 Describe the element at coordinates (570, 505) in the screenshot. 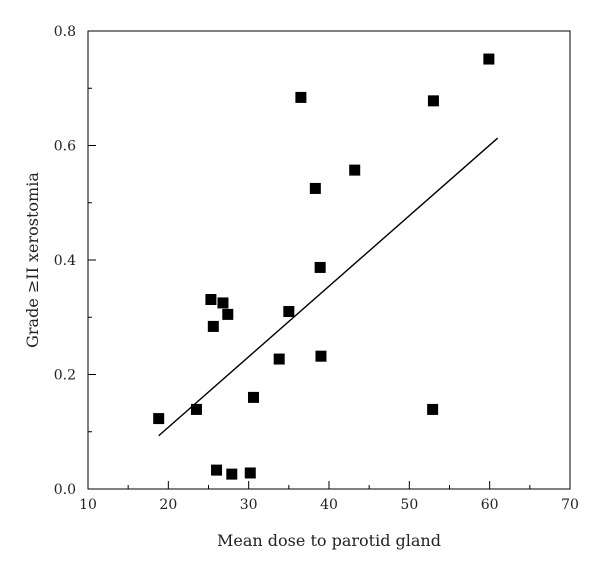

I see `x-tick-label: 70` at that location.